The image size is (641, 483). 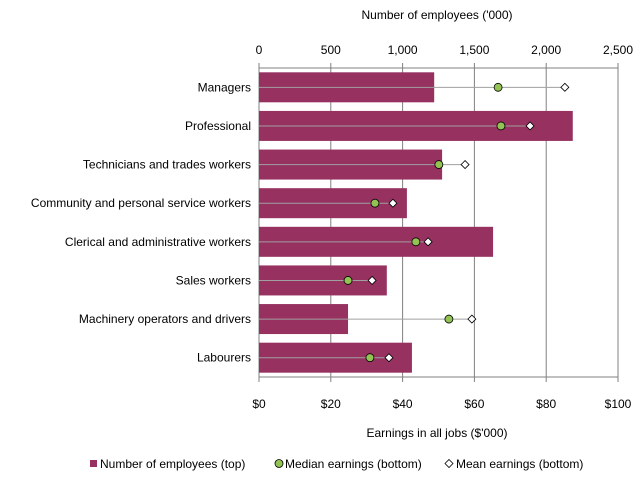 What do you see at coordinates (165, 319) in the screenshot?
I see `category-label: Machinery operators and drivers` at bounding box center [165, 319].